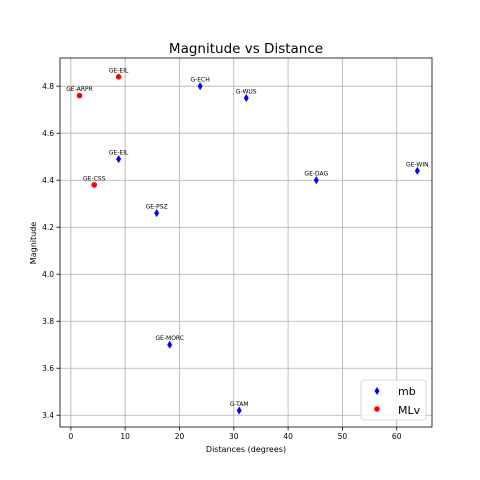  What do you see at coordinates (246, 91) in the screenshot?
I see `point-label: G-WUS` at bounding box center [246, 91].